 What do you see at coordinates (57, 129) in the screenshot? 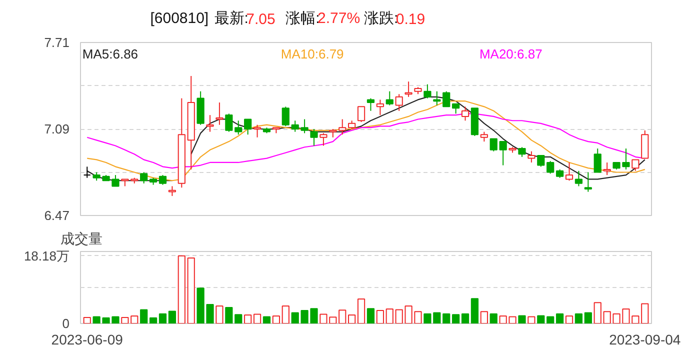
I see `y-tick-label: 7.09` at bounding box center [57, 129].